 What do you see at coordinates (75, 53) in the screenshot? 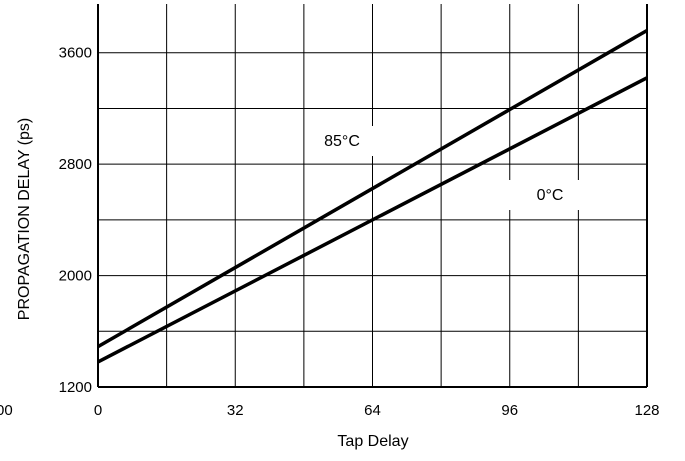
I see `y-tick-label: 3600` at bounding box center [75, 53].